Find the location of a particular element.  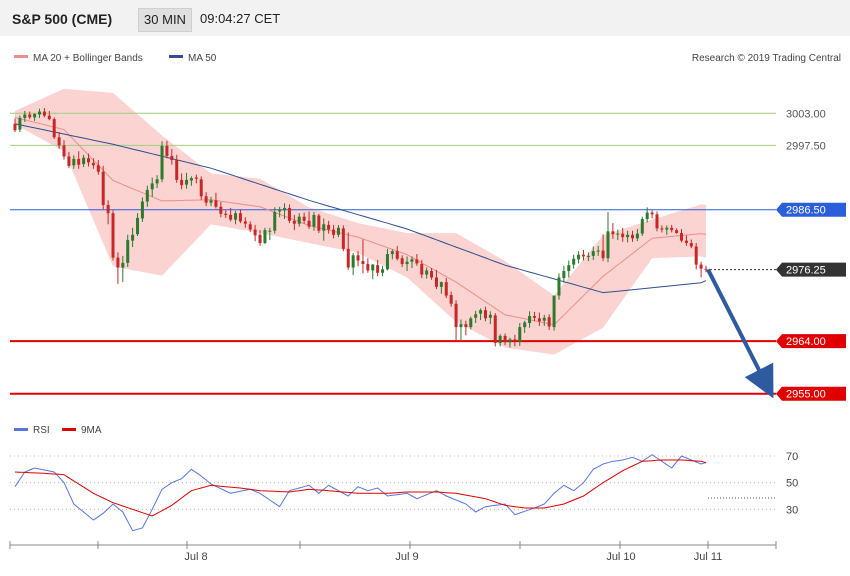

price-label-2997.50: 2997.50 is located at coordinates (806, 146).